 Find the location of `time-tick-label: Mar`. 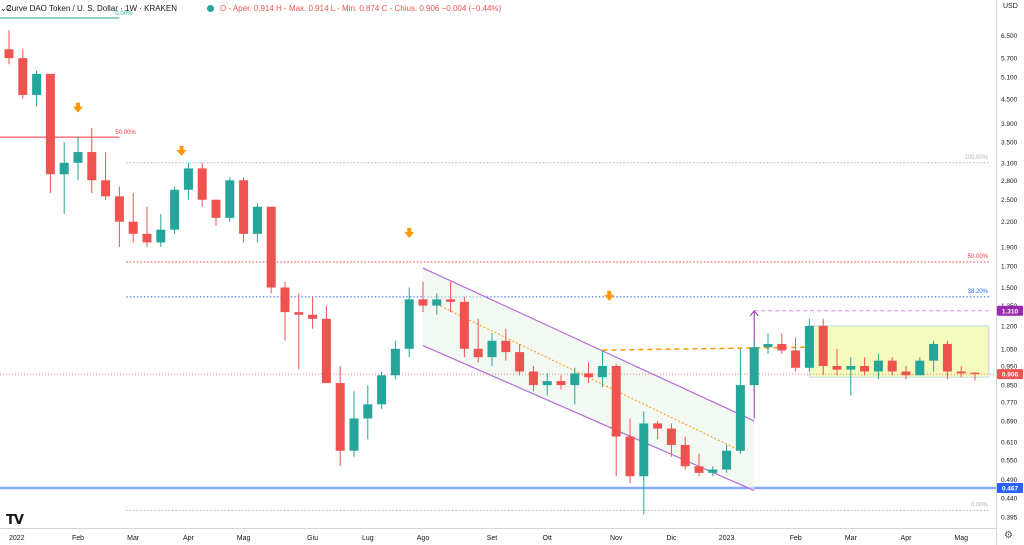

time-tick-label: Mar is located at coordinates (133, 538).